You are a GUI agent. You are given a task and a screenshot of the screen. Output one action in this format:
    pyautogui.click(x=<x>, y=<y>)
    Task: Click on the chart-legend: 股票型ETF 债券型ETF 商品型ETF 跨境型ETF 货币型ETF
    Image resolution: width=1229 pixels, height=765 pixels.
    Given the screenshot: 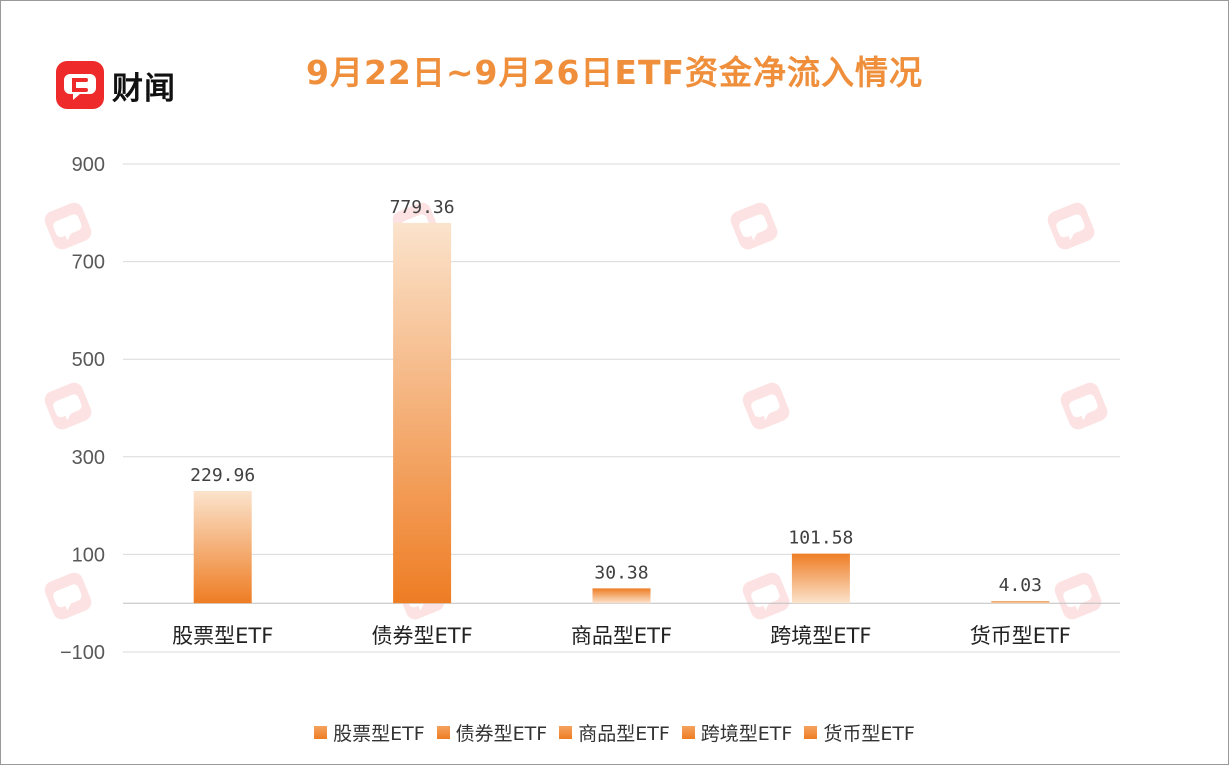 What is the action you would take?
    pyautogui.click(x=614, y=732)
    